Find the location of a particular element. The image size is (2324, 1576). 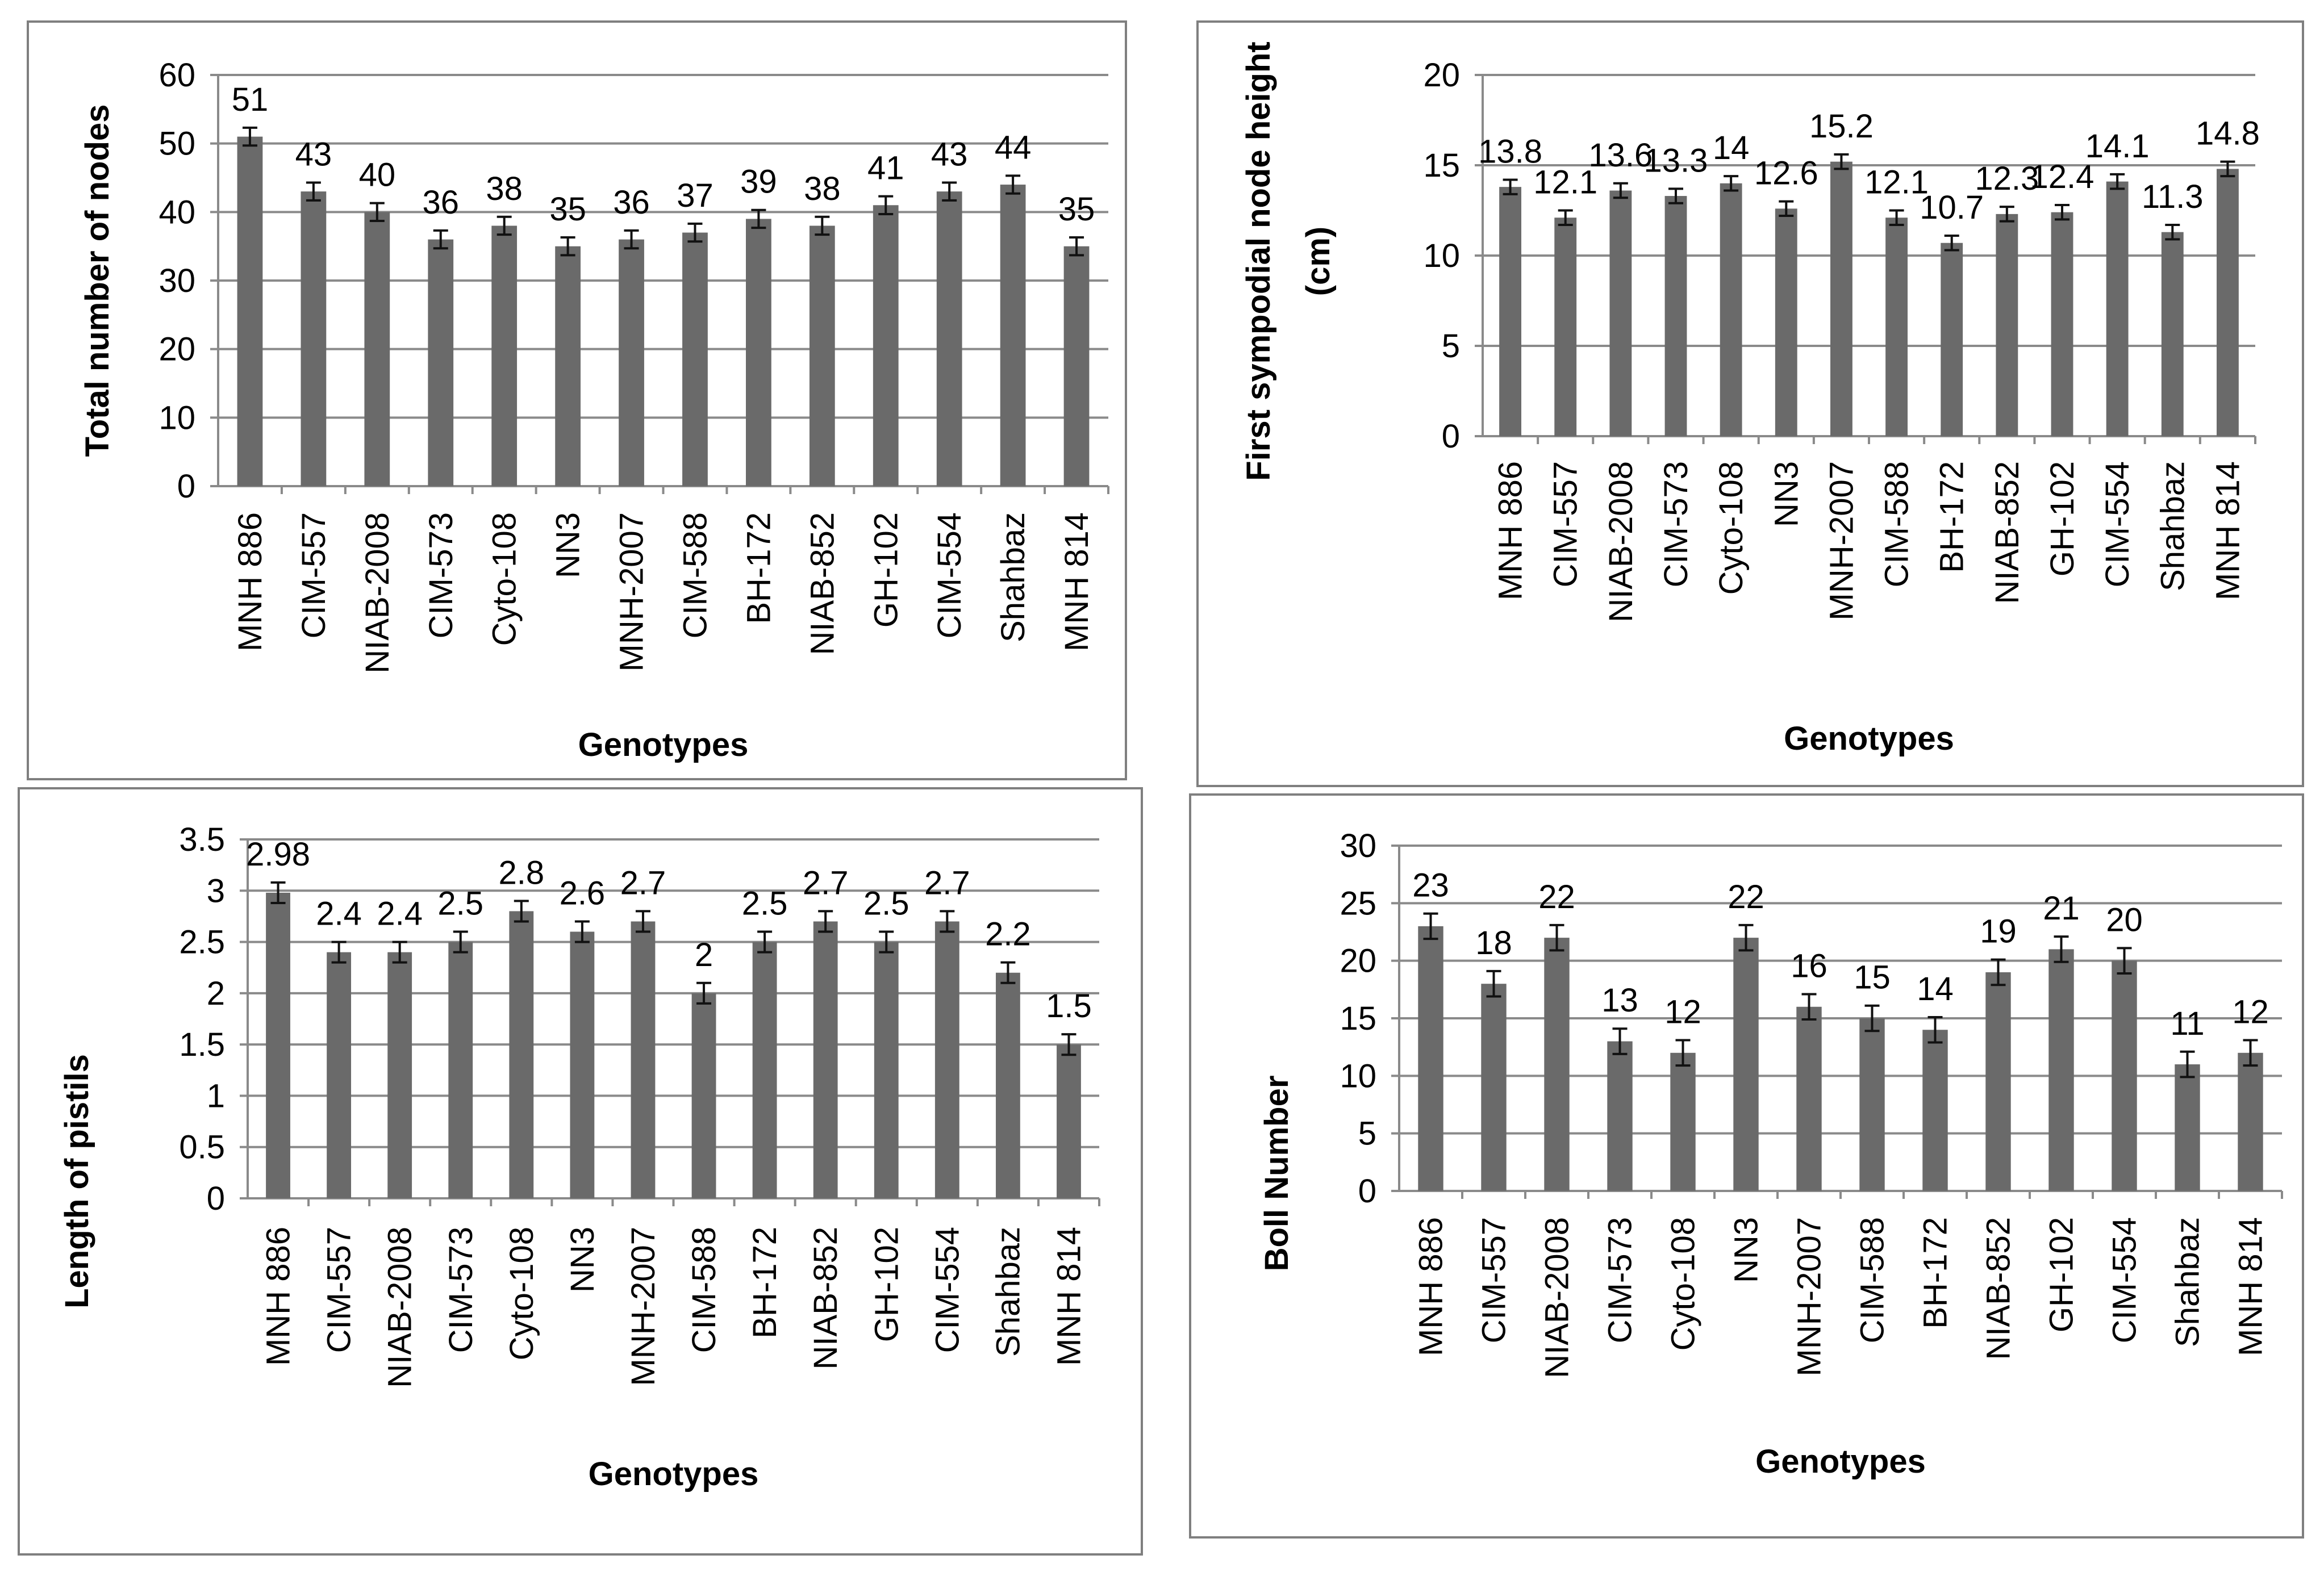

data-label: 2.98 is located at coordinates (278, 854).